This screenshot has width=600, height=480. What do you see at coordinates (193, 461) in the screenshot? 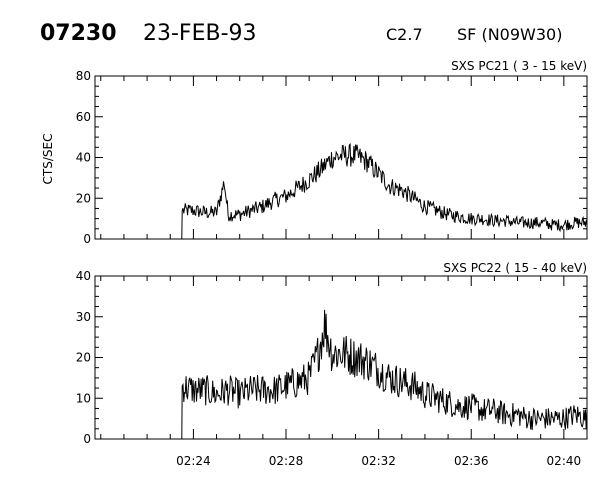
I see `x-tick-label: 02:24` at bounding box center [193, 461].